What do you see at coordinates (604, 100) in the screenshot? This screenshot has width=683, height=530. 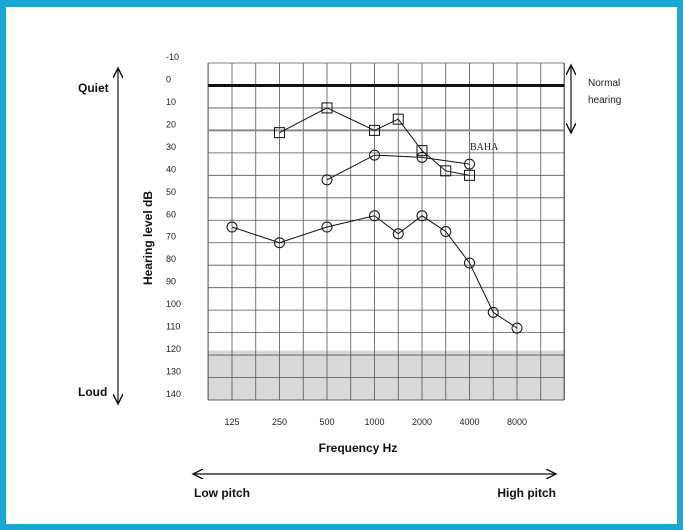 I see `normal-hearing-label-line2: hearing` at bounding box center [604, 100].